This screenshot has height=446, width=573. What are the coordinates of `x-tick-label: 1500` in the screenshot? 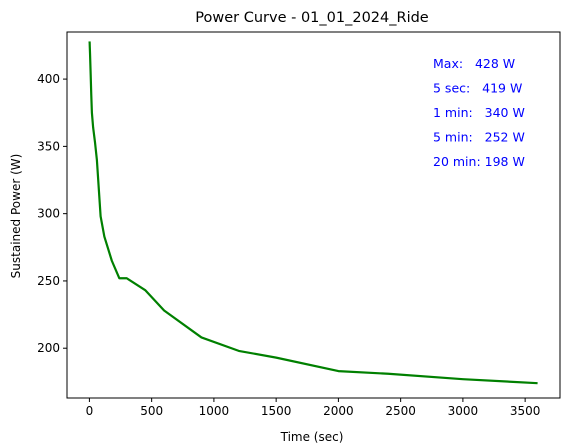 It's located at (276, 411).